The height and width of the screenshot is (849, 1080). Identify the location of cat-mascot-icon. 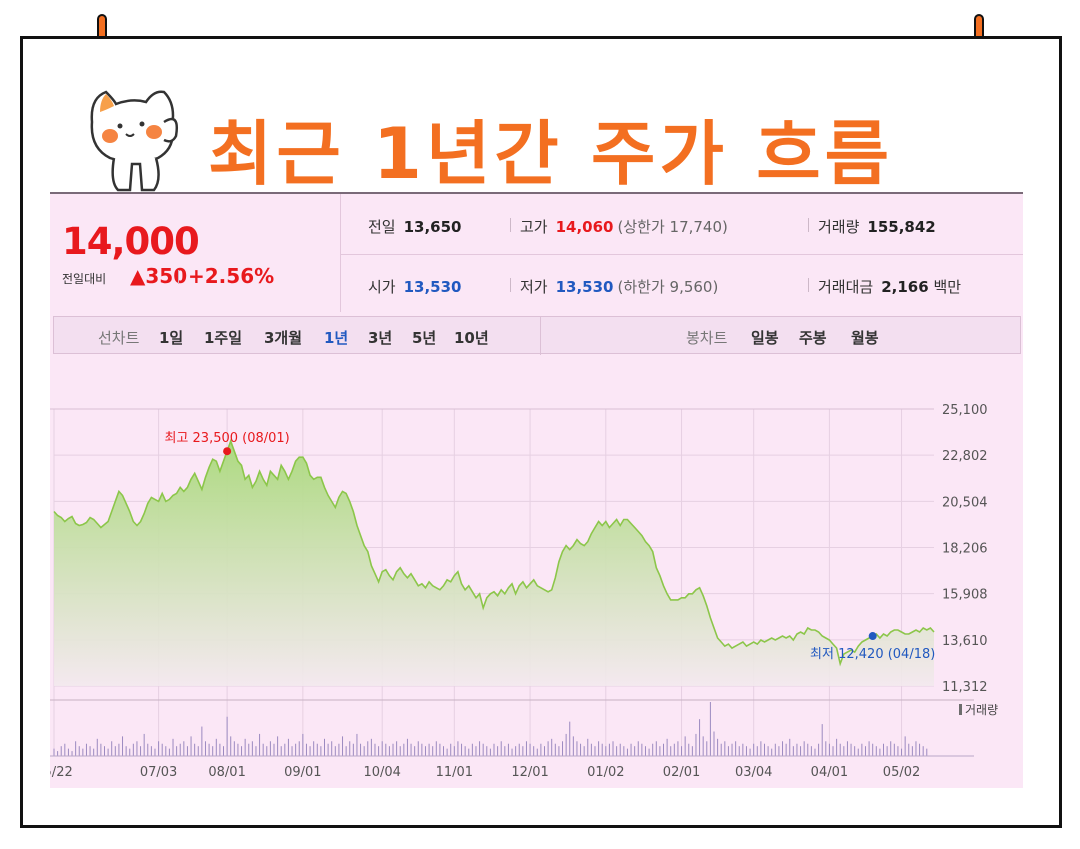
(134, 140).